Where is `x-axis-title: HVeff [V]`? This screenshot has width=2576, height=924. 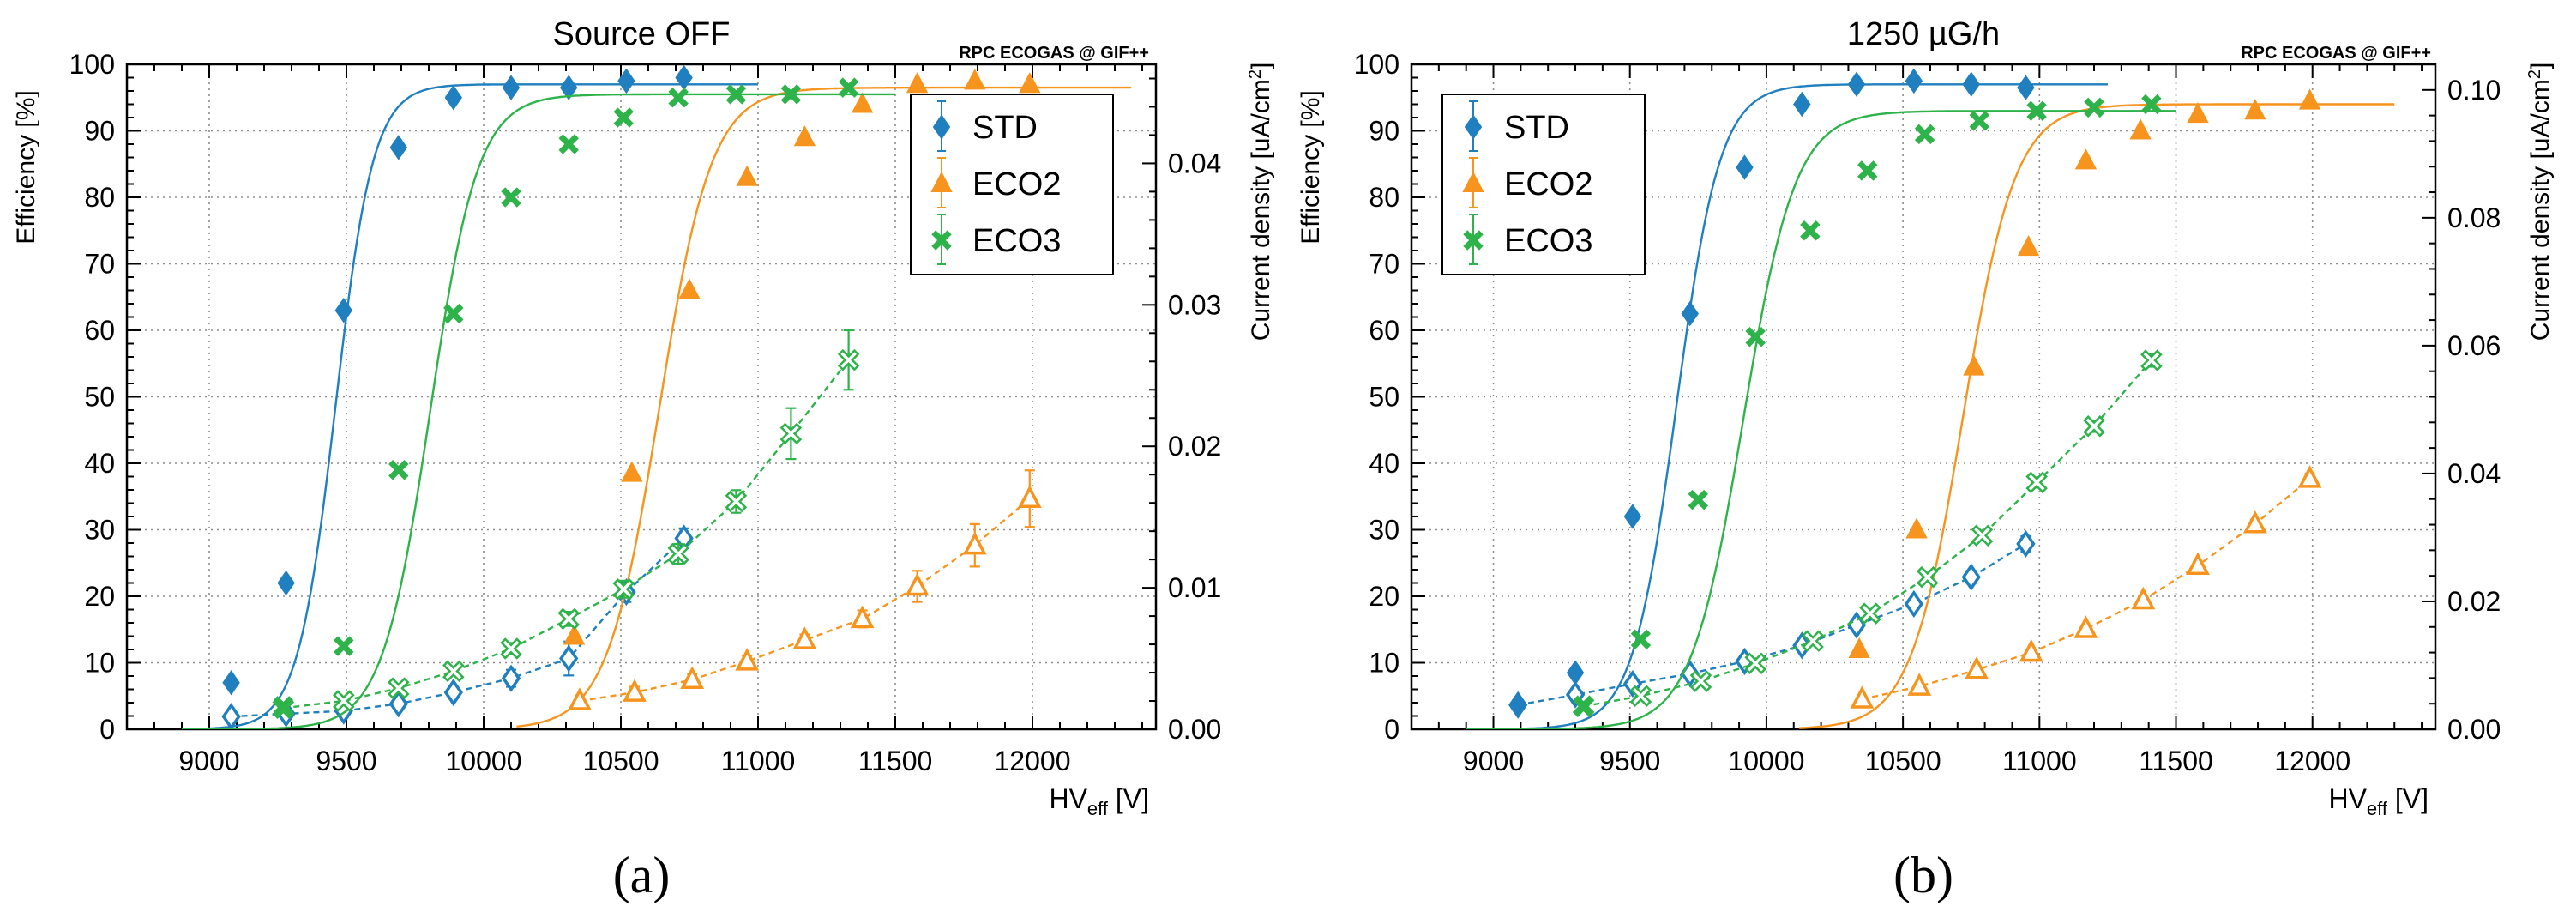 x-axis-title: HVeff [V] is located at coordinates (1099, 801).